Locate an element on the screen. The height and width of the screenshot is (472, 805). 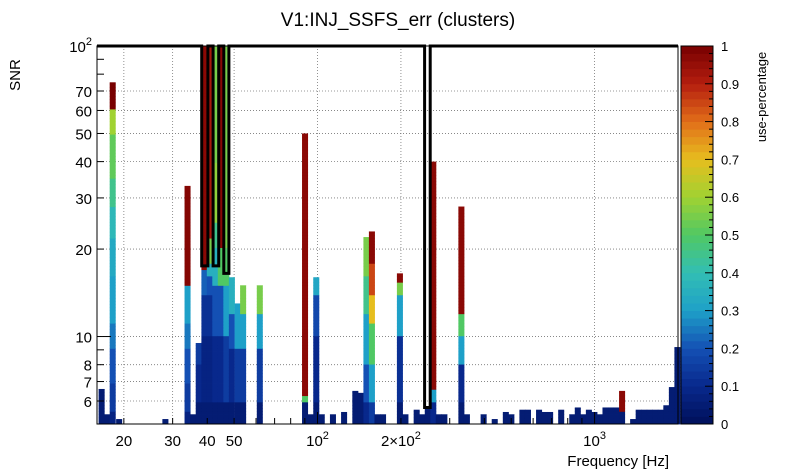
x-tick-label: 50 is located at coordinates (234, 441).